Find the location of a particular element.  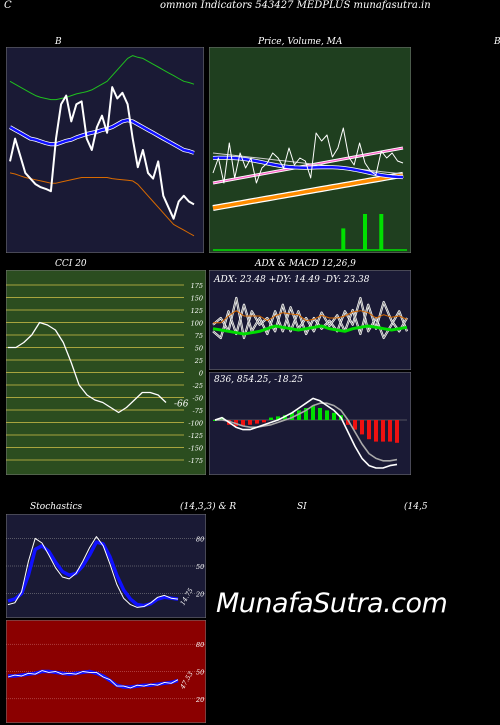

cci-tick-label-11: -100 is located at coordinates (195, 424).